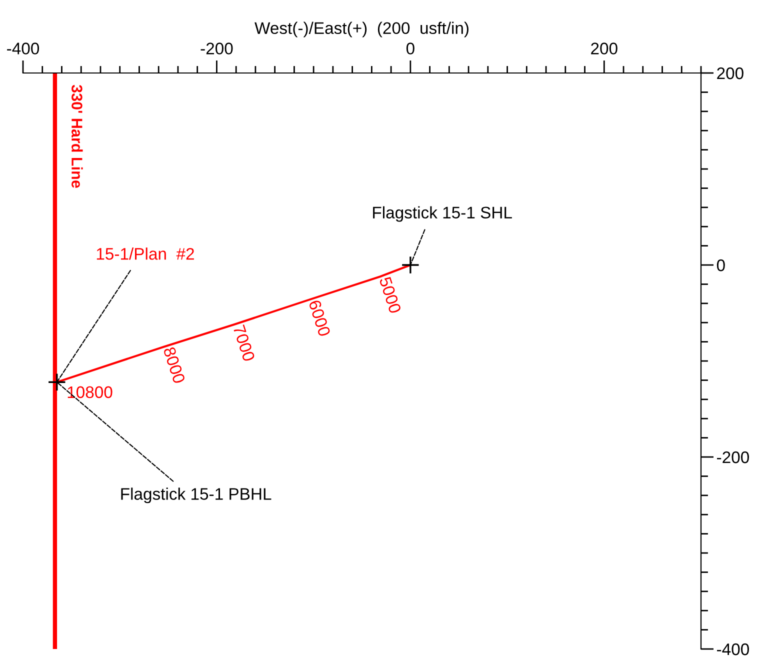 The width and height of the screenshot is (761, 661). I want to click on annotation: Flagstick 15-1 PBHL, so click(196, 496).